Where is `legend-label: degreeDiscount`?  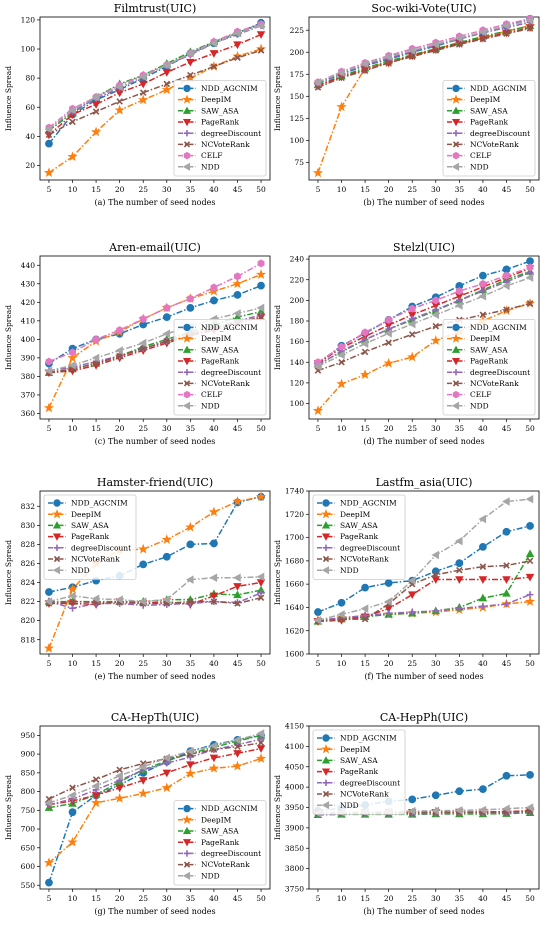
legend-label: degreeDiscount is located at coordinates (101, 547).